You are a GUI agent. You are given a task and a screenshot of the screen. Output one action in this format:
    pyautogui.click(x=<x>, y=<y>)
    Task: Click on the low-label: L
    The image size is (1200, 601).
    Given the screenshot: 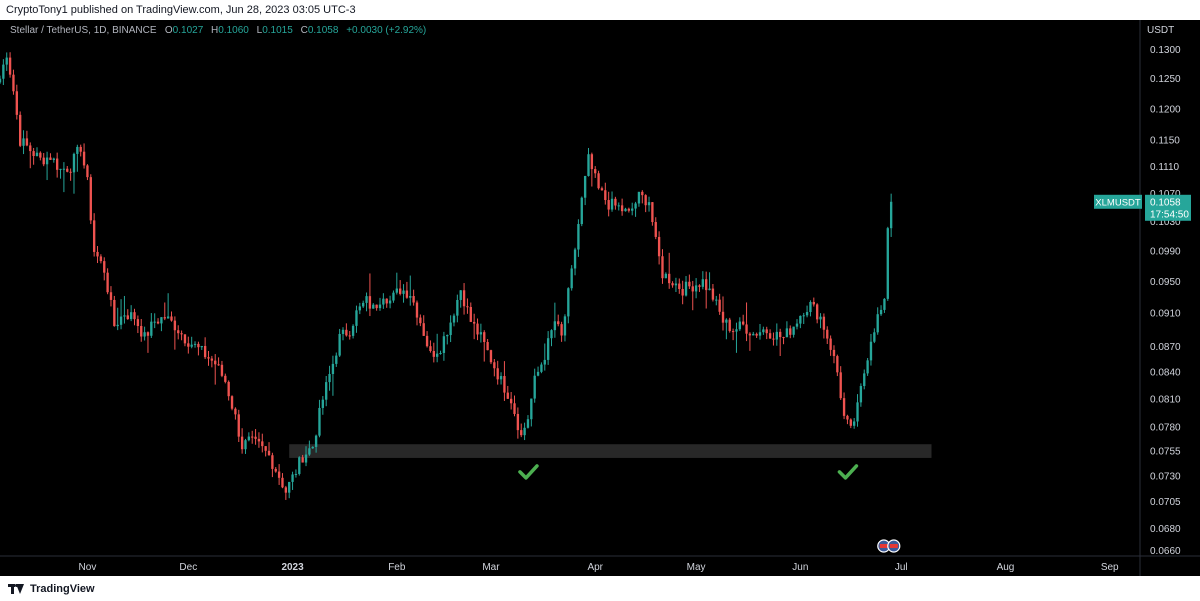 What is the action you would take?
    pyautogui.click(x=259, y=30)
    